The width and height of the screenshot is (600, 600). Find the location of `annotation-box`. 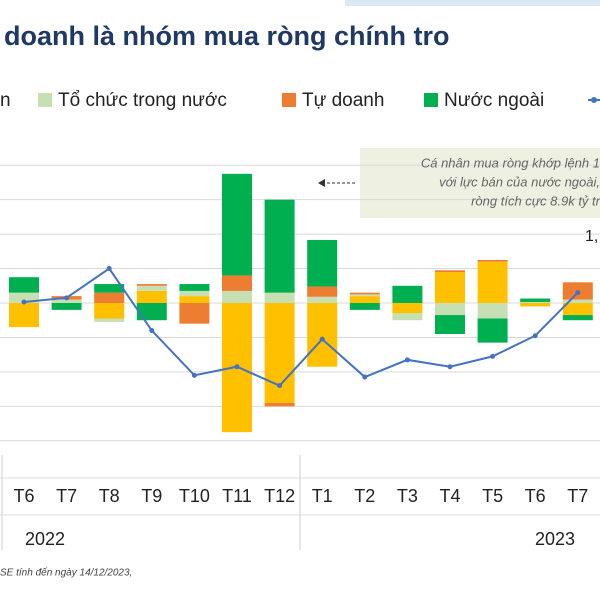

annotation-box is located at coordinates (480, 183).